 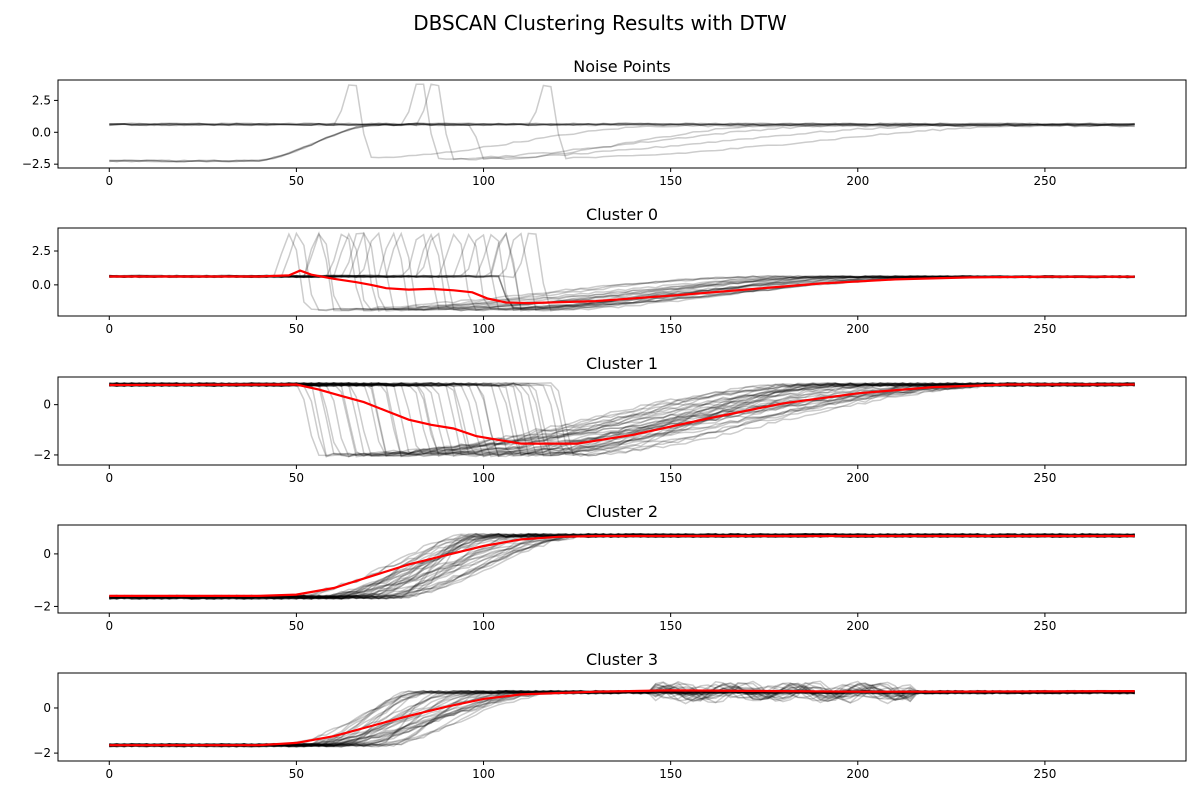 What do you see at coordinates (622, 214) in the screenshot?
I see `panel-title: Cluster 0` at bounding box center [622, 214].